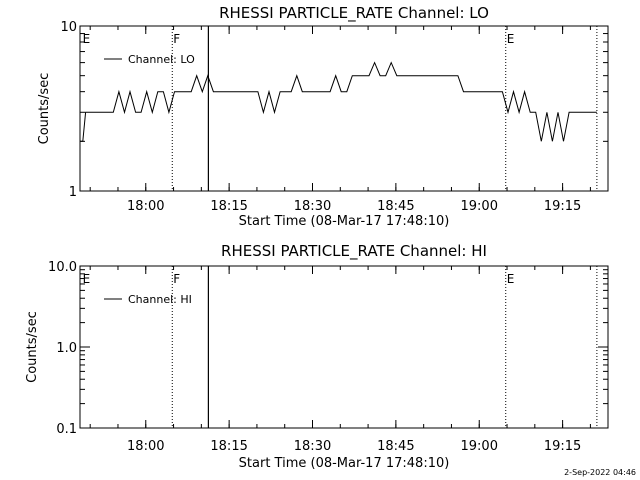 Image resolution: width=640 pixels, height=480 pixels. What do you see at coordinates (354, 13) in the screenshot?
I see `chart-title: RHESSI PARTICLE_RATE Channel: LO` at bounding box center [354, 13].